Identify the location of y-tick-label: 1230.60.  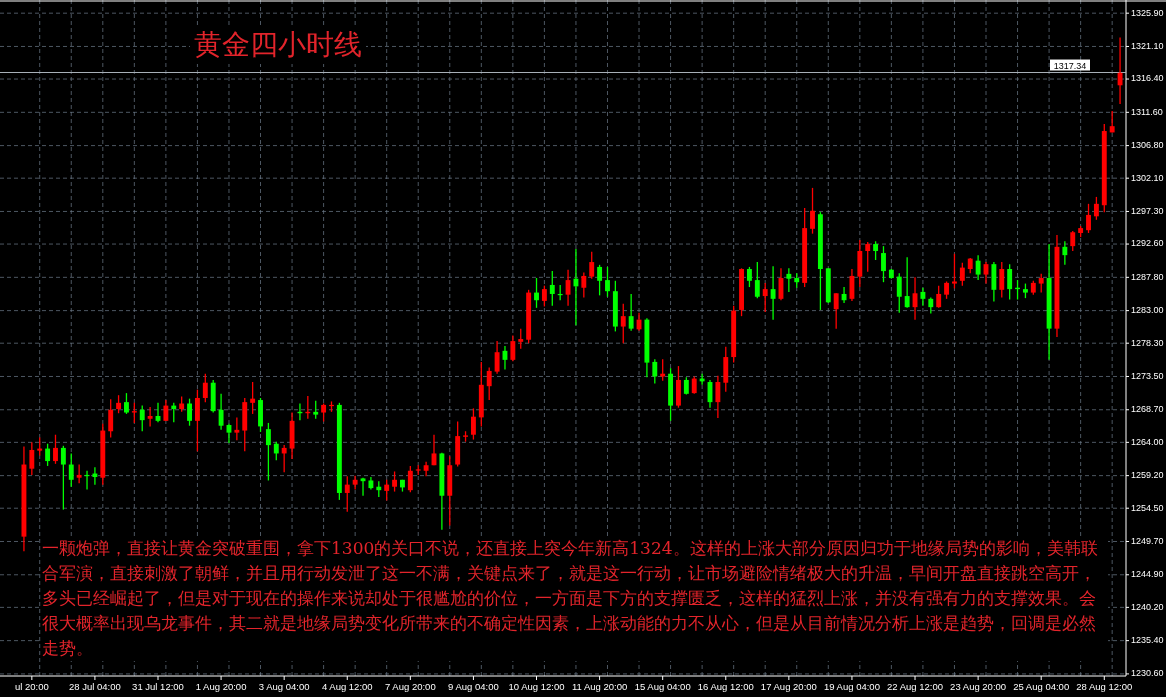
(1147, 673).